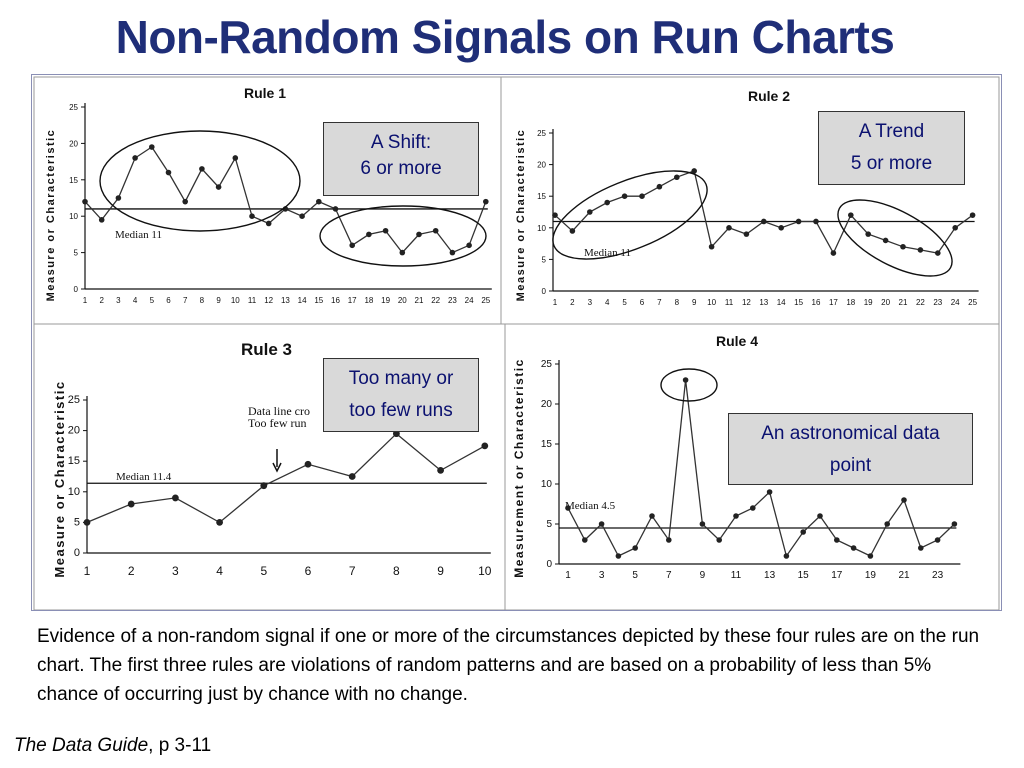 The height and width of the screenshot is (768, 1024). Describe the element at coordinates (152, 300) in the screenshot. I see `rule1-xtick-label-5: 5` at that location.